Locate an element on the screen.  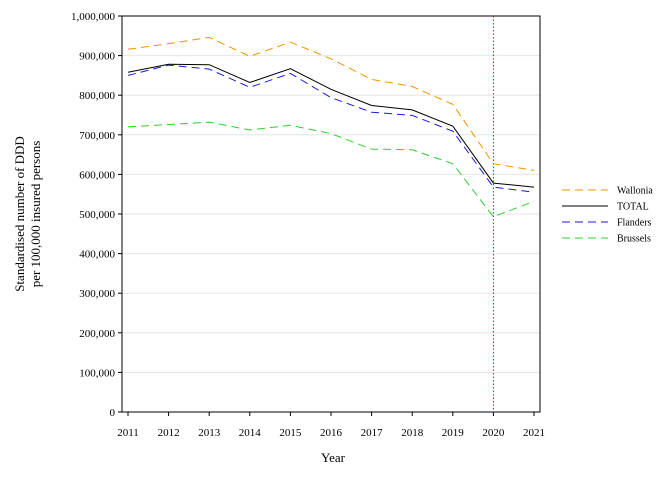
x-tick-label: 2019 is located at coordinates (453, 433).